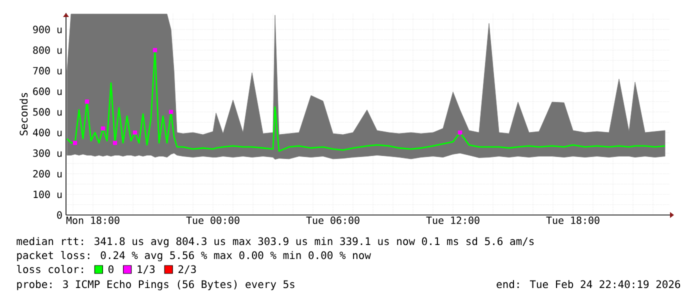  Describe the element at coordinates (47, 132) in the screenshot. I see `y-tick-label: 400 u` at that location.